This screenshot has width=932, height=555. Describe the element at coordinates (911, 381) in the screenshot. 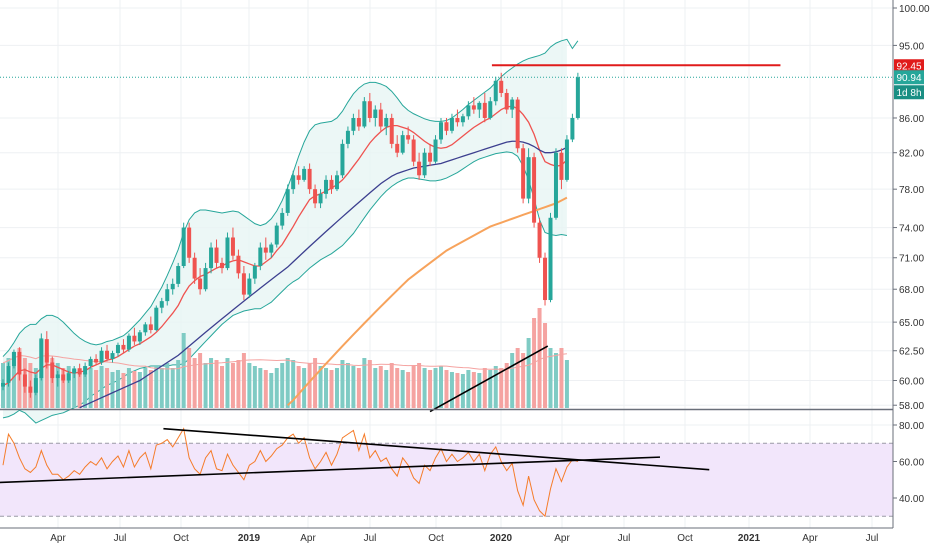

I see `price-tick-label: 60.00` at that location.